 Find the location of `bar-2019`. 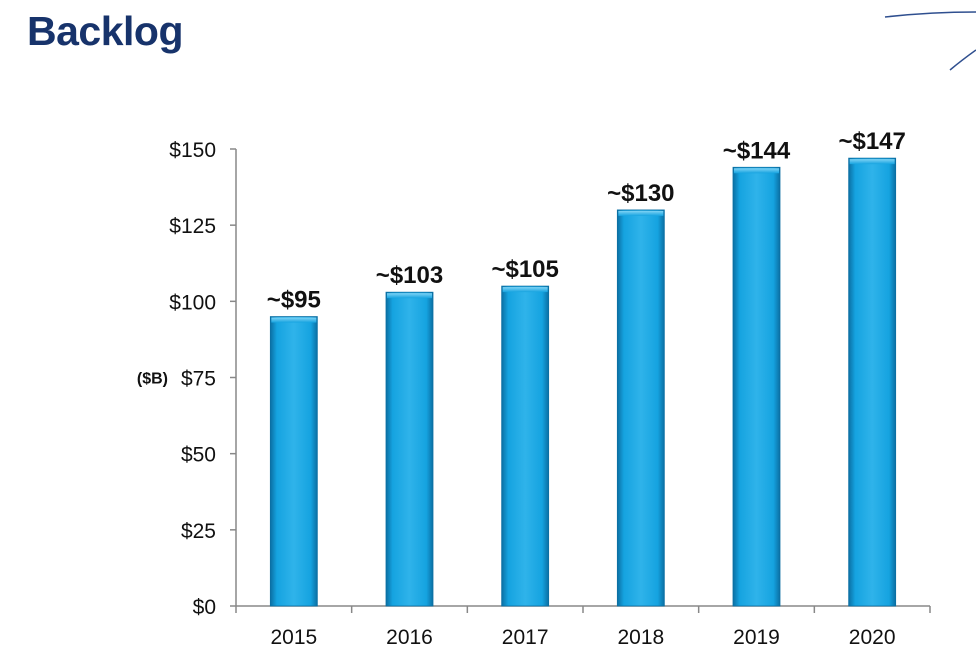

bar-2019 is located at coordinates (756, 386).